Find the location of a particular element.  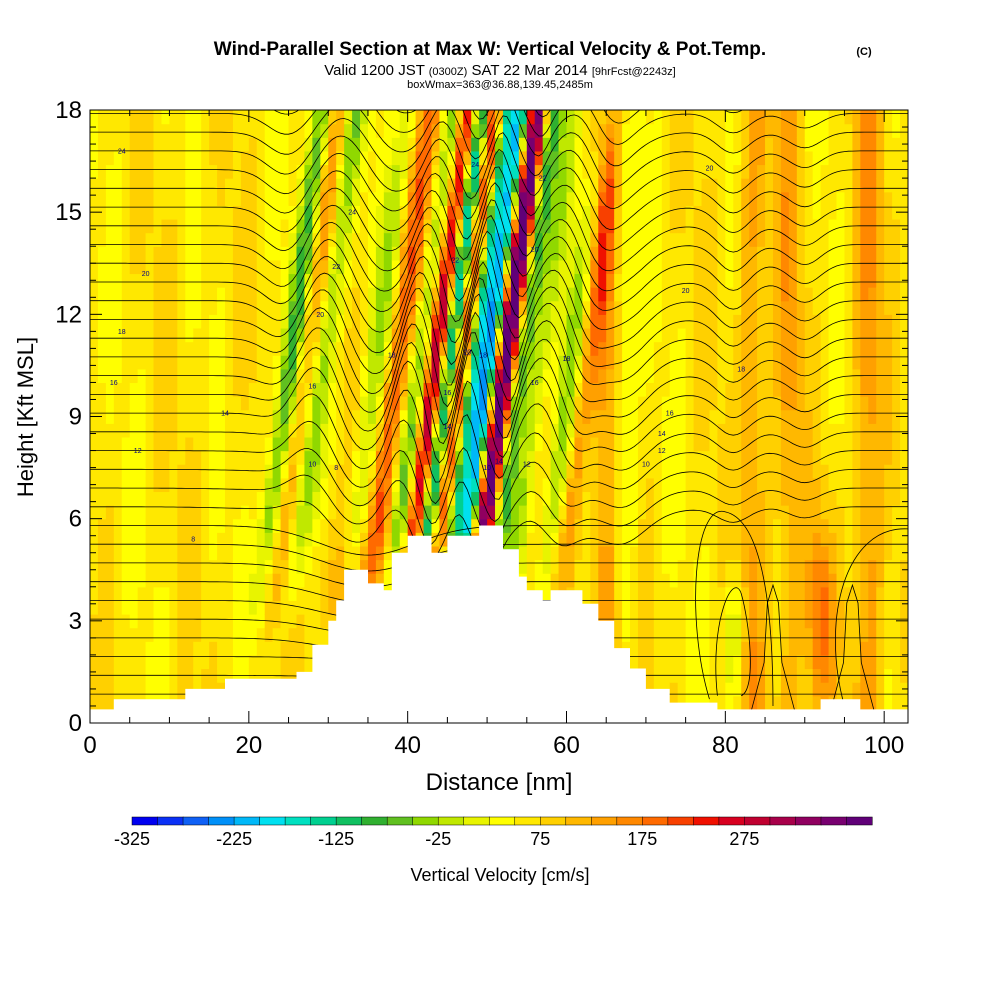

colorbar-swatch is located at coordinates (706, 821).